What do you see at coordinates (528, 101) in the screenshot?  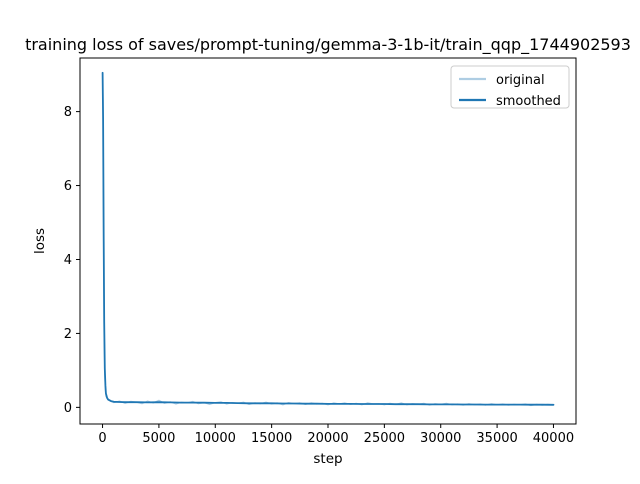 I see `legend-label-smoothed: smoothed` at bounding box center [528, 101].